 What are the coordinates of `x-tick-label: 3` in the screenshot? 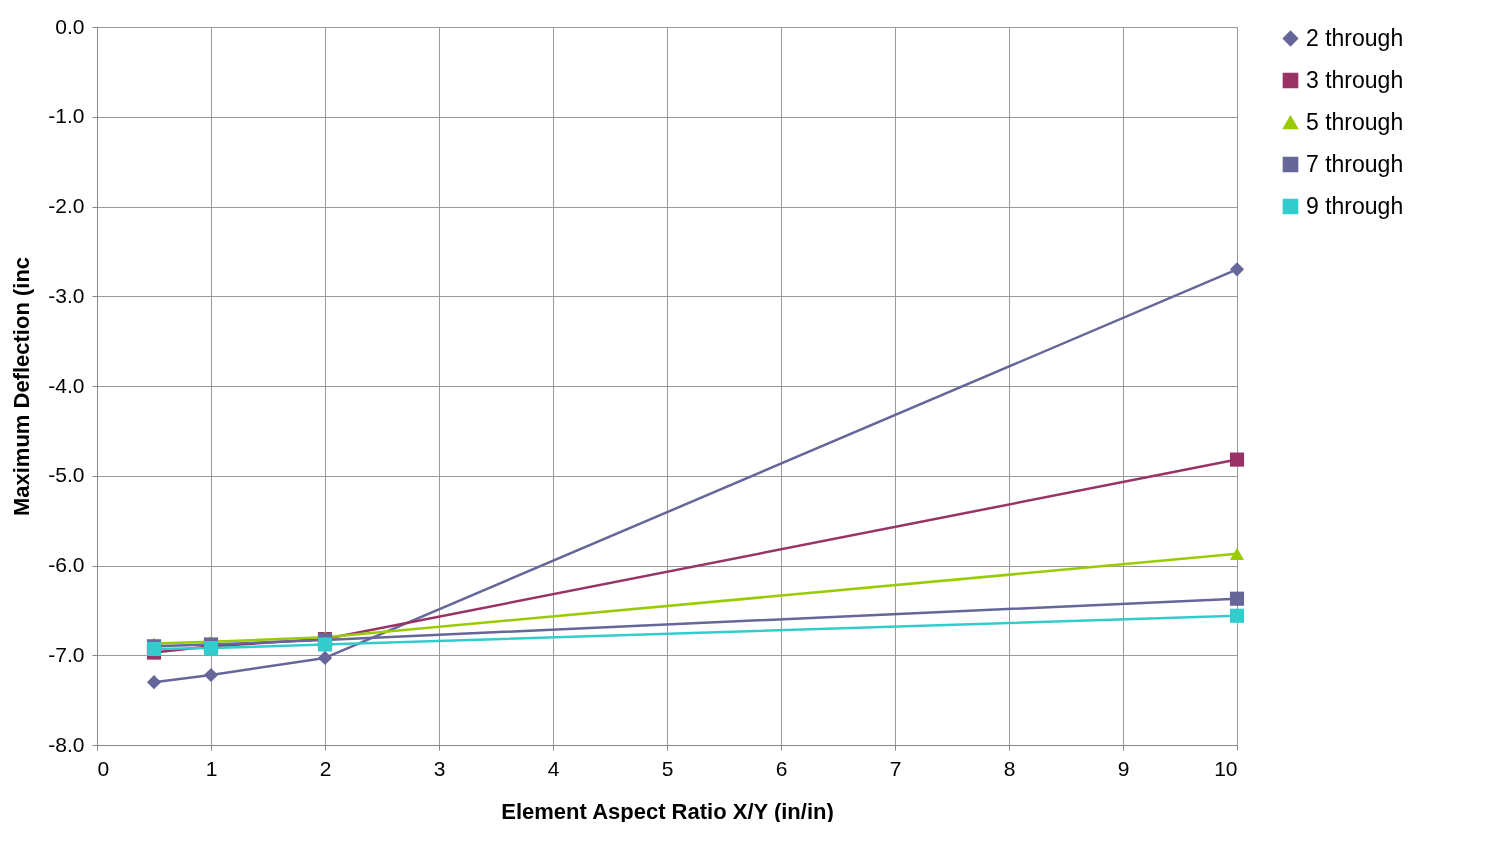 It's located at (439, 768).